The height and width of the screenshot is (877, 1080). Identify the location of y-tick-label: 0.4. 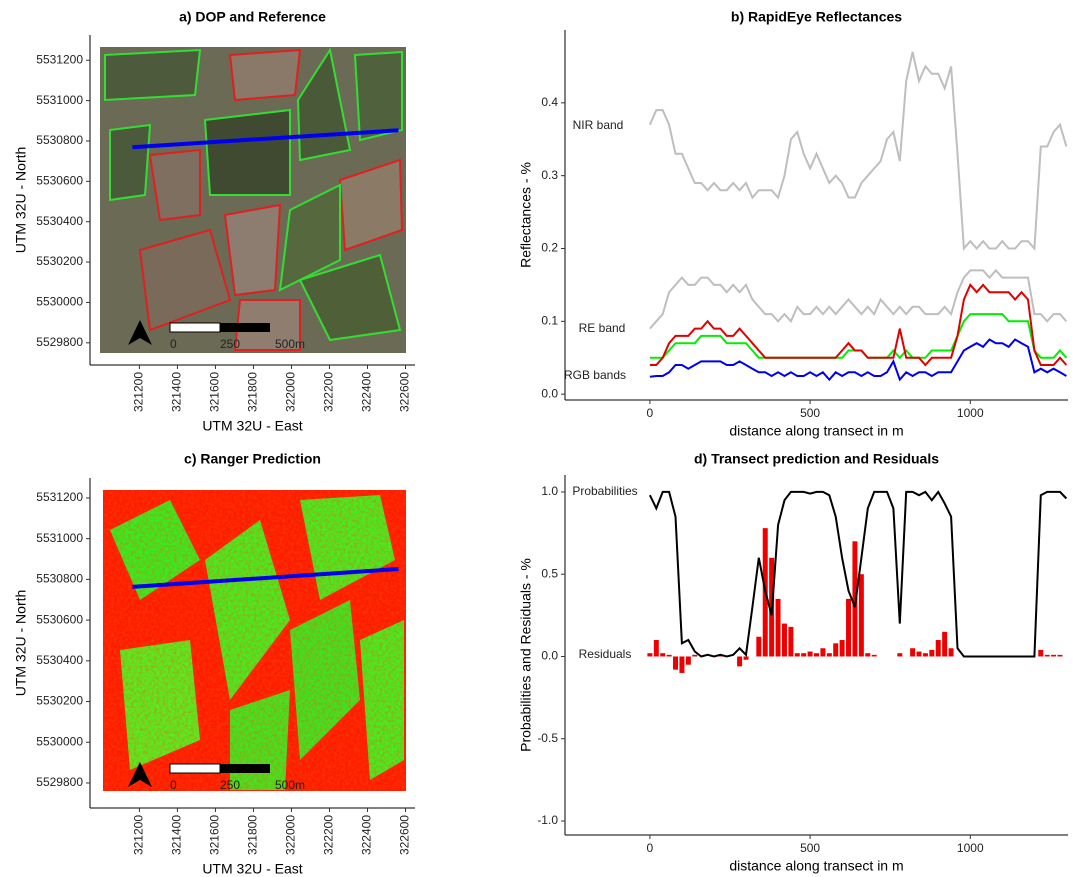
(549, 102).